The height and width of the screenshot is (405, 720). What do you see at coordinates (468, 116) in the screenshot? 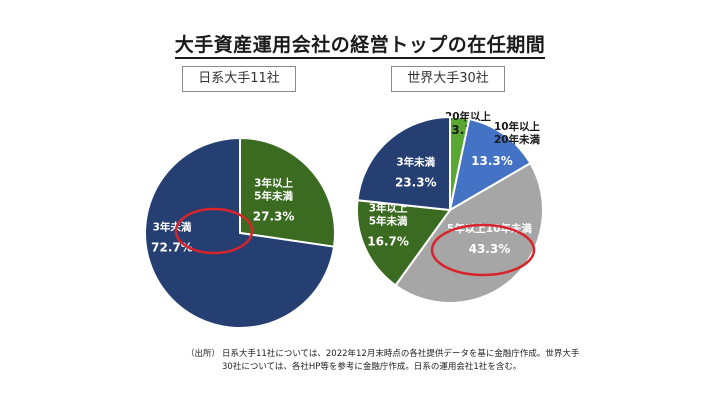
I see `slice-label: 20年以上` at bounding box center [468, 116].